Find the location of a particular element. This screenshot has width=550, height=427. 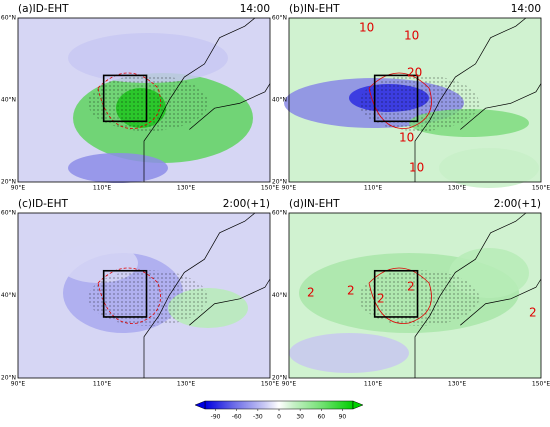

colorbar-tick-label: -90 is located at coordinates (216, 417).